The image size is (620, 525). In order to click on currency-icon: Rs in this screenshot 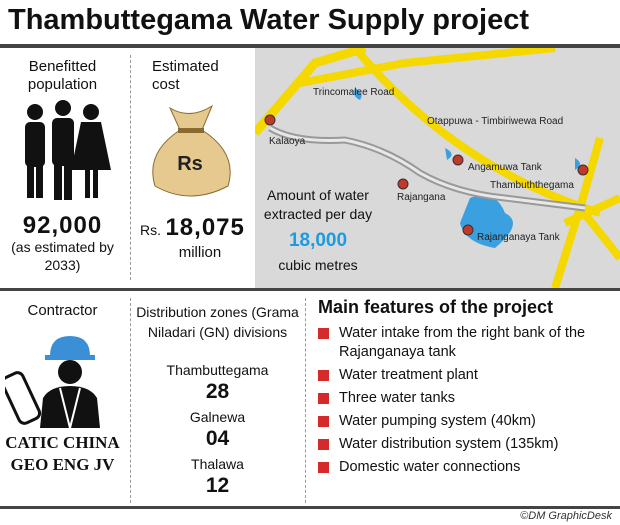, I will do `click(190, 164)`.